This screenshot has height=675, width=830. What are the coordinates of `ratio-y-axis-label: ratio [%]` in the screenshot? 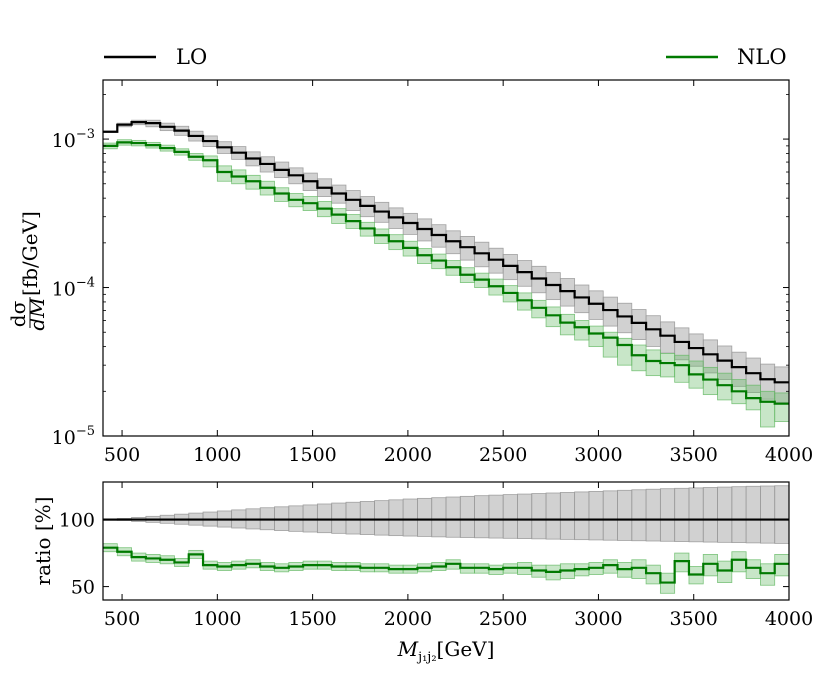 It's located at (43, 541).